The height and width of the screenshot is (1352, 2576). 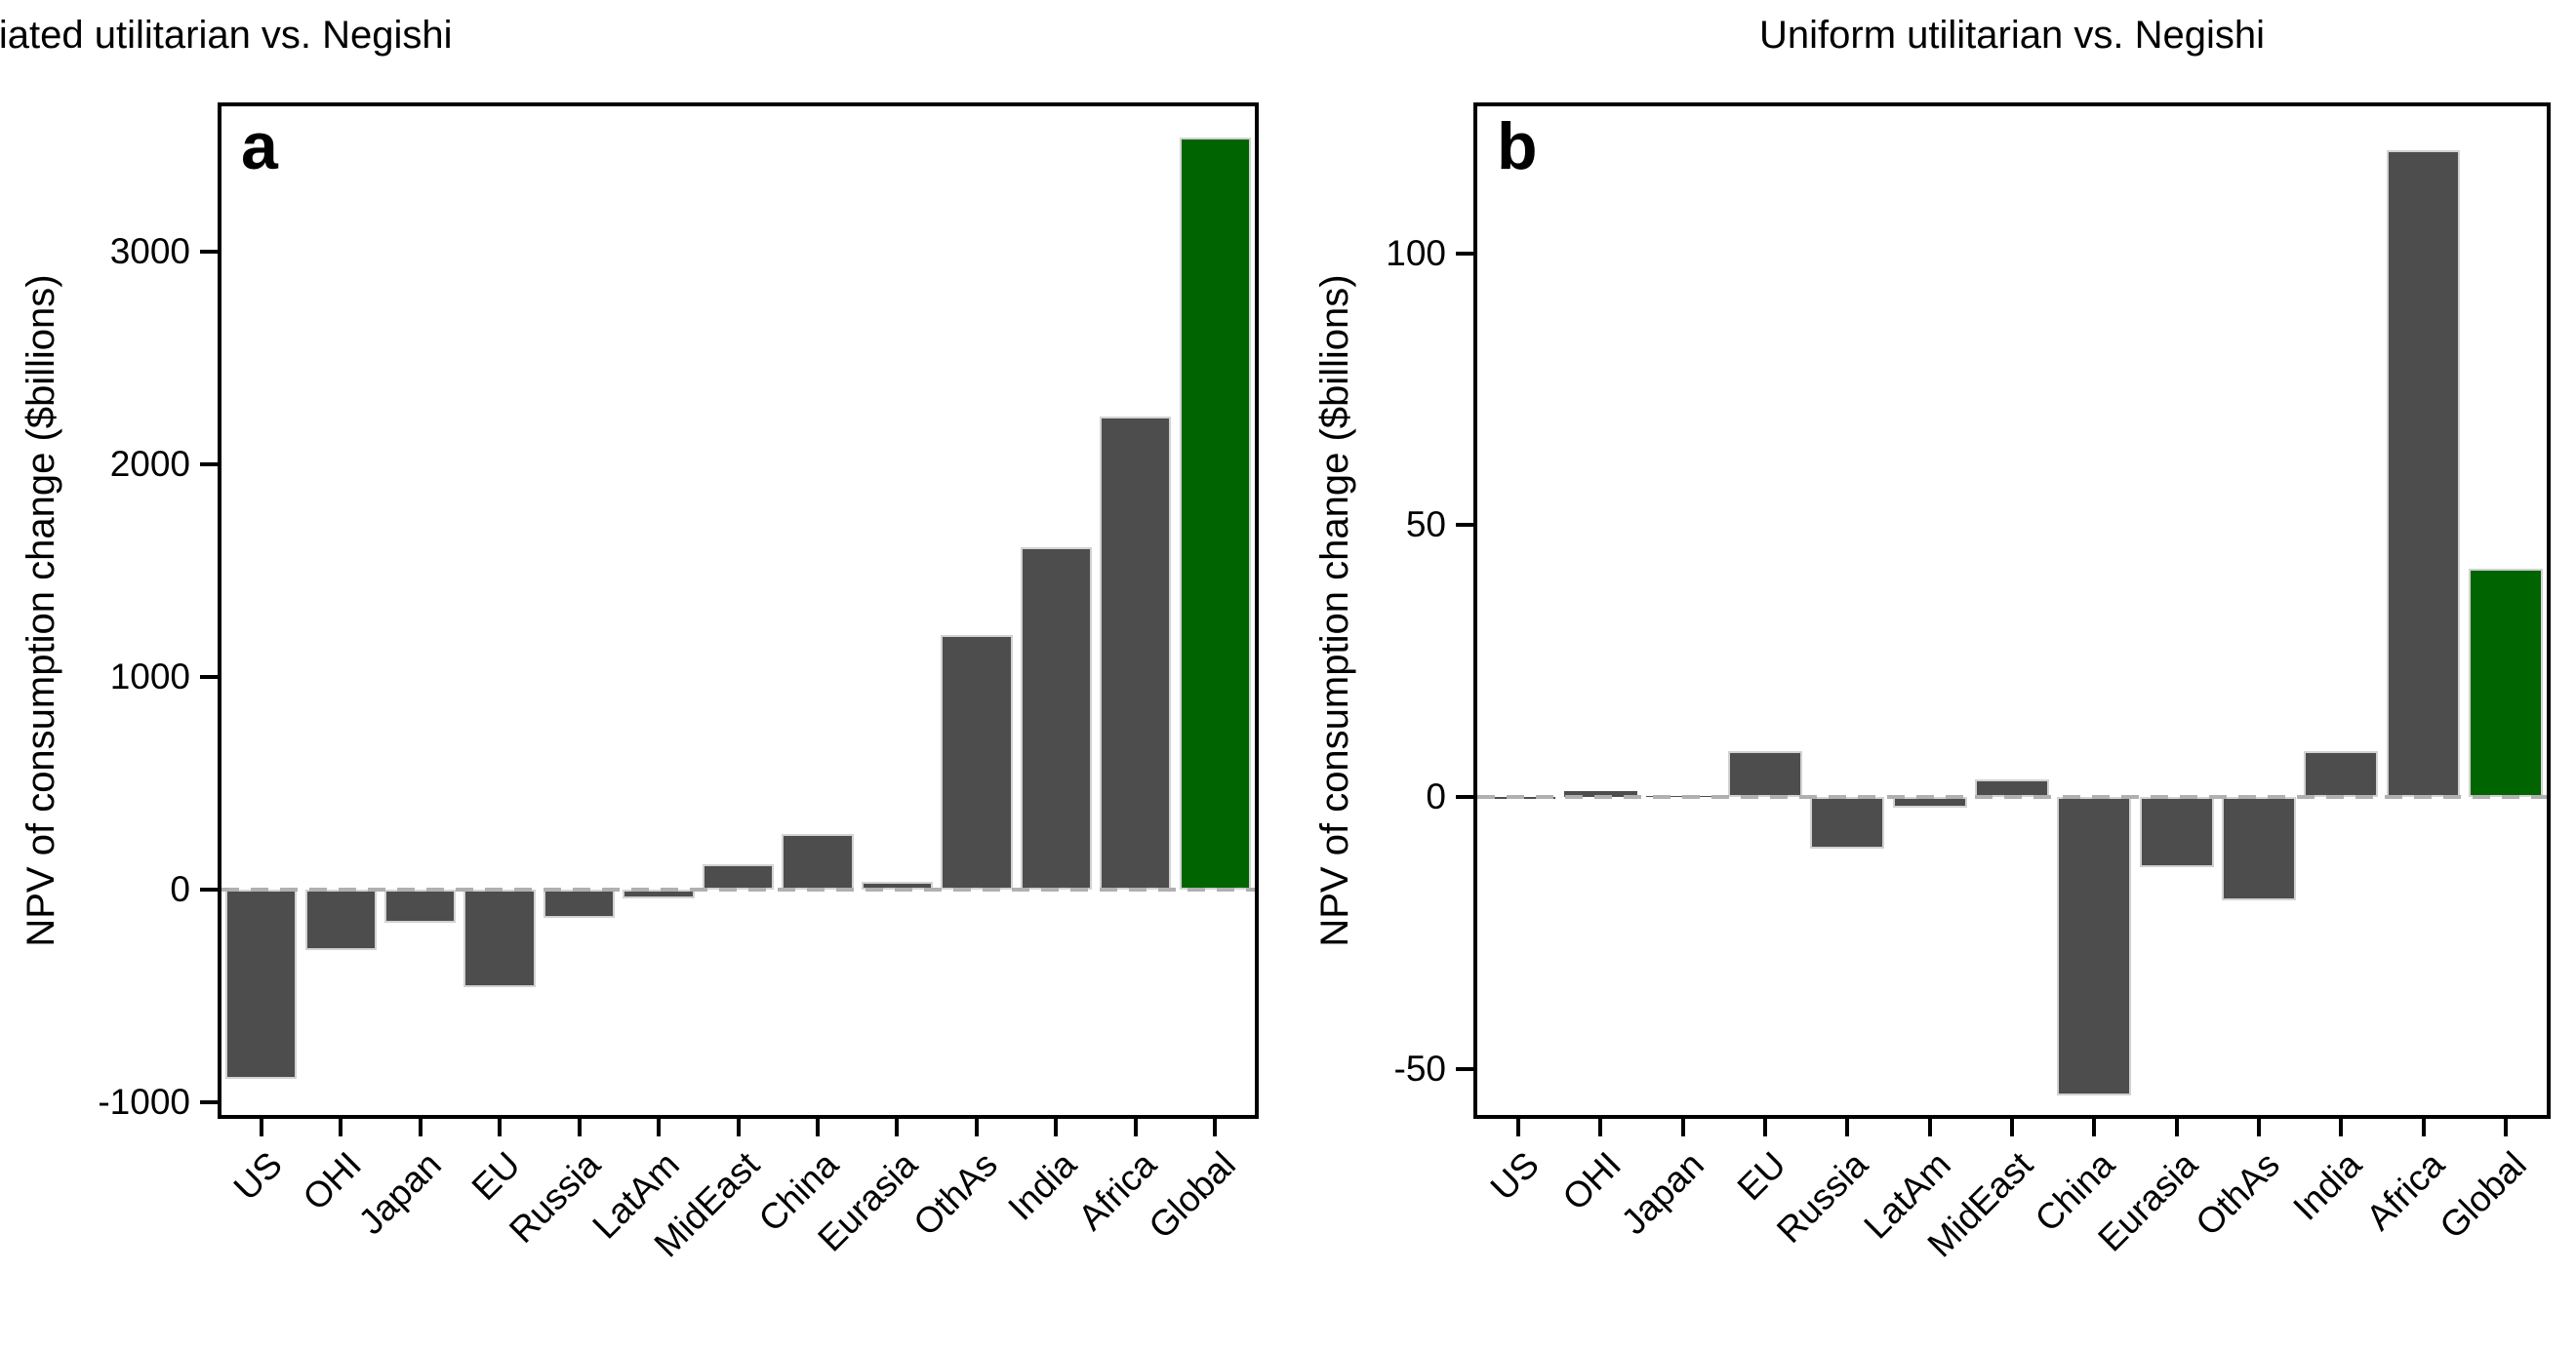 What do you see at coordinates (1600, 794) in the screenshot?
I see `panel-b-bar-OHI` at bounding box center [1600, 794].